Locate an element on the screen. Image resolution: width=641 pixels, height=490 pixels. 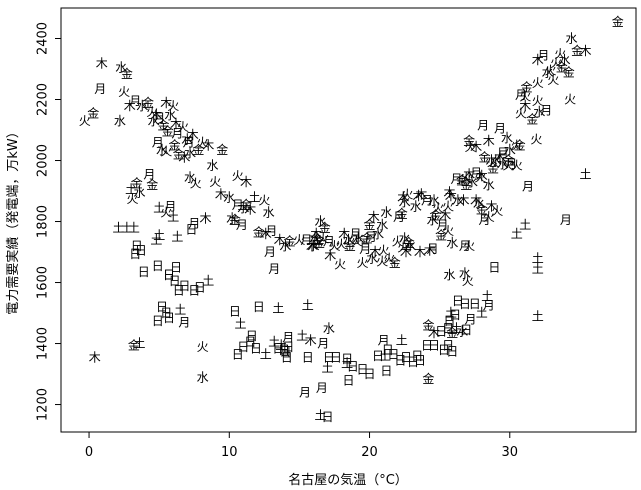
y-tick-label: 1600 is located at coordinates (43, 282).